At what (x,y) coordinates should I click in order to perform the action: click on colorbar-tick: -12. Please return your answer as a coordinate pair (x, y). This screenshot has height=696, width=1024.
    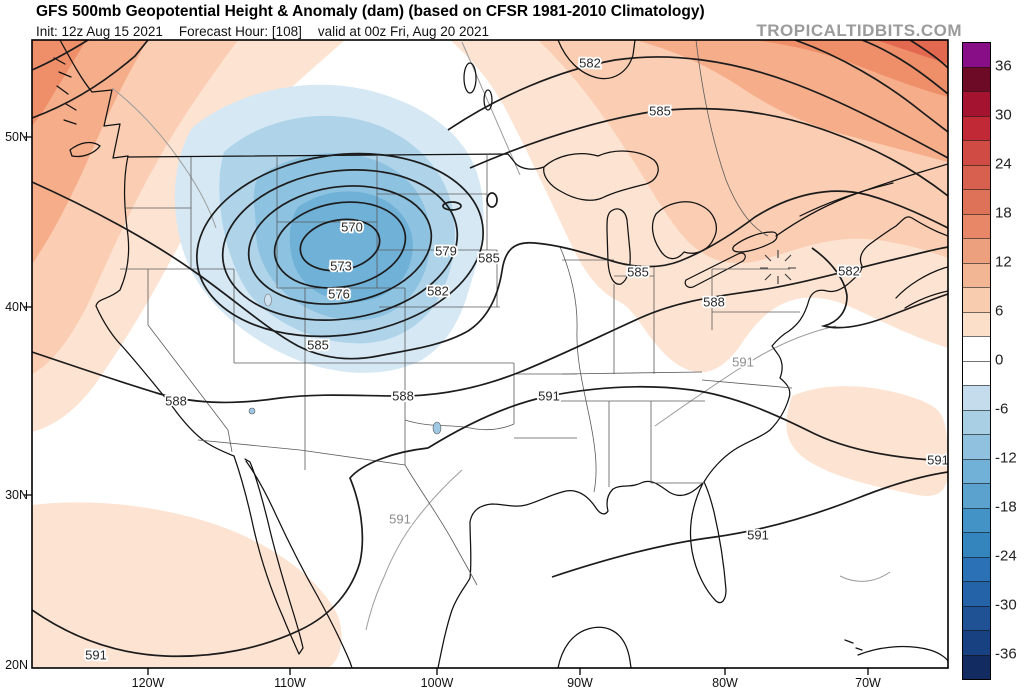
    Looking at the image, I should click on (1006, 458).